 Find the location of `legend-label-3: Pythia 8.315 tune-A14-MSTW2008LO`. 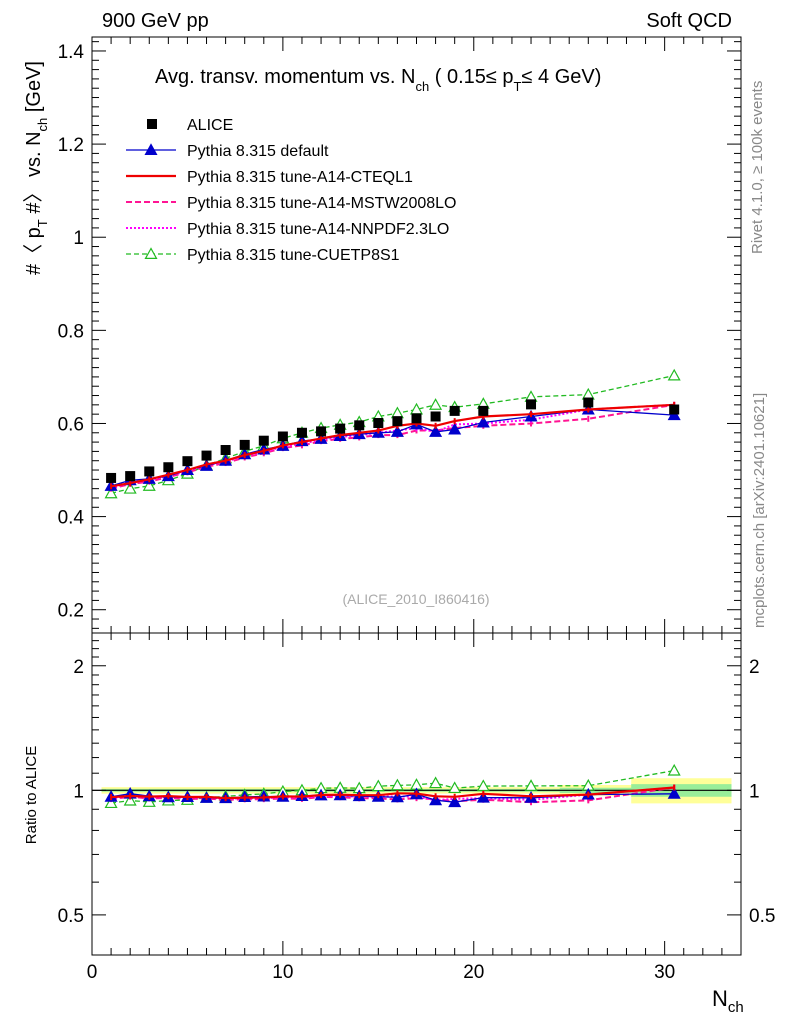

legend-label-3: Pythia 8.315 tune-A14-MSTW2008LO is located at coordinates (321, 203).